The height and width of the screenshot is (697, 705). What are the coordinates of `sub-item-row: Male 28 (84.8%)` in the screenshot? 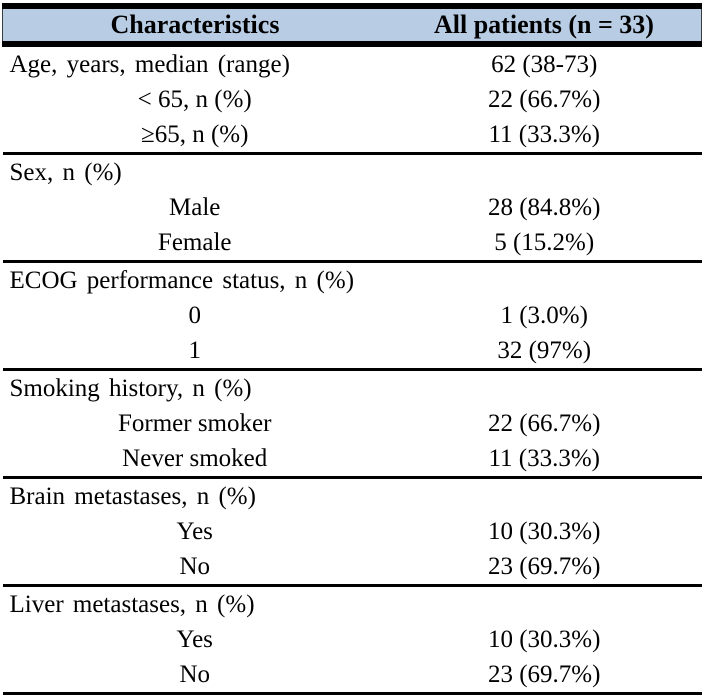 It's located at (352, 207).